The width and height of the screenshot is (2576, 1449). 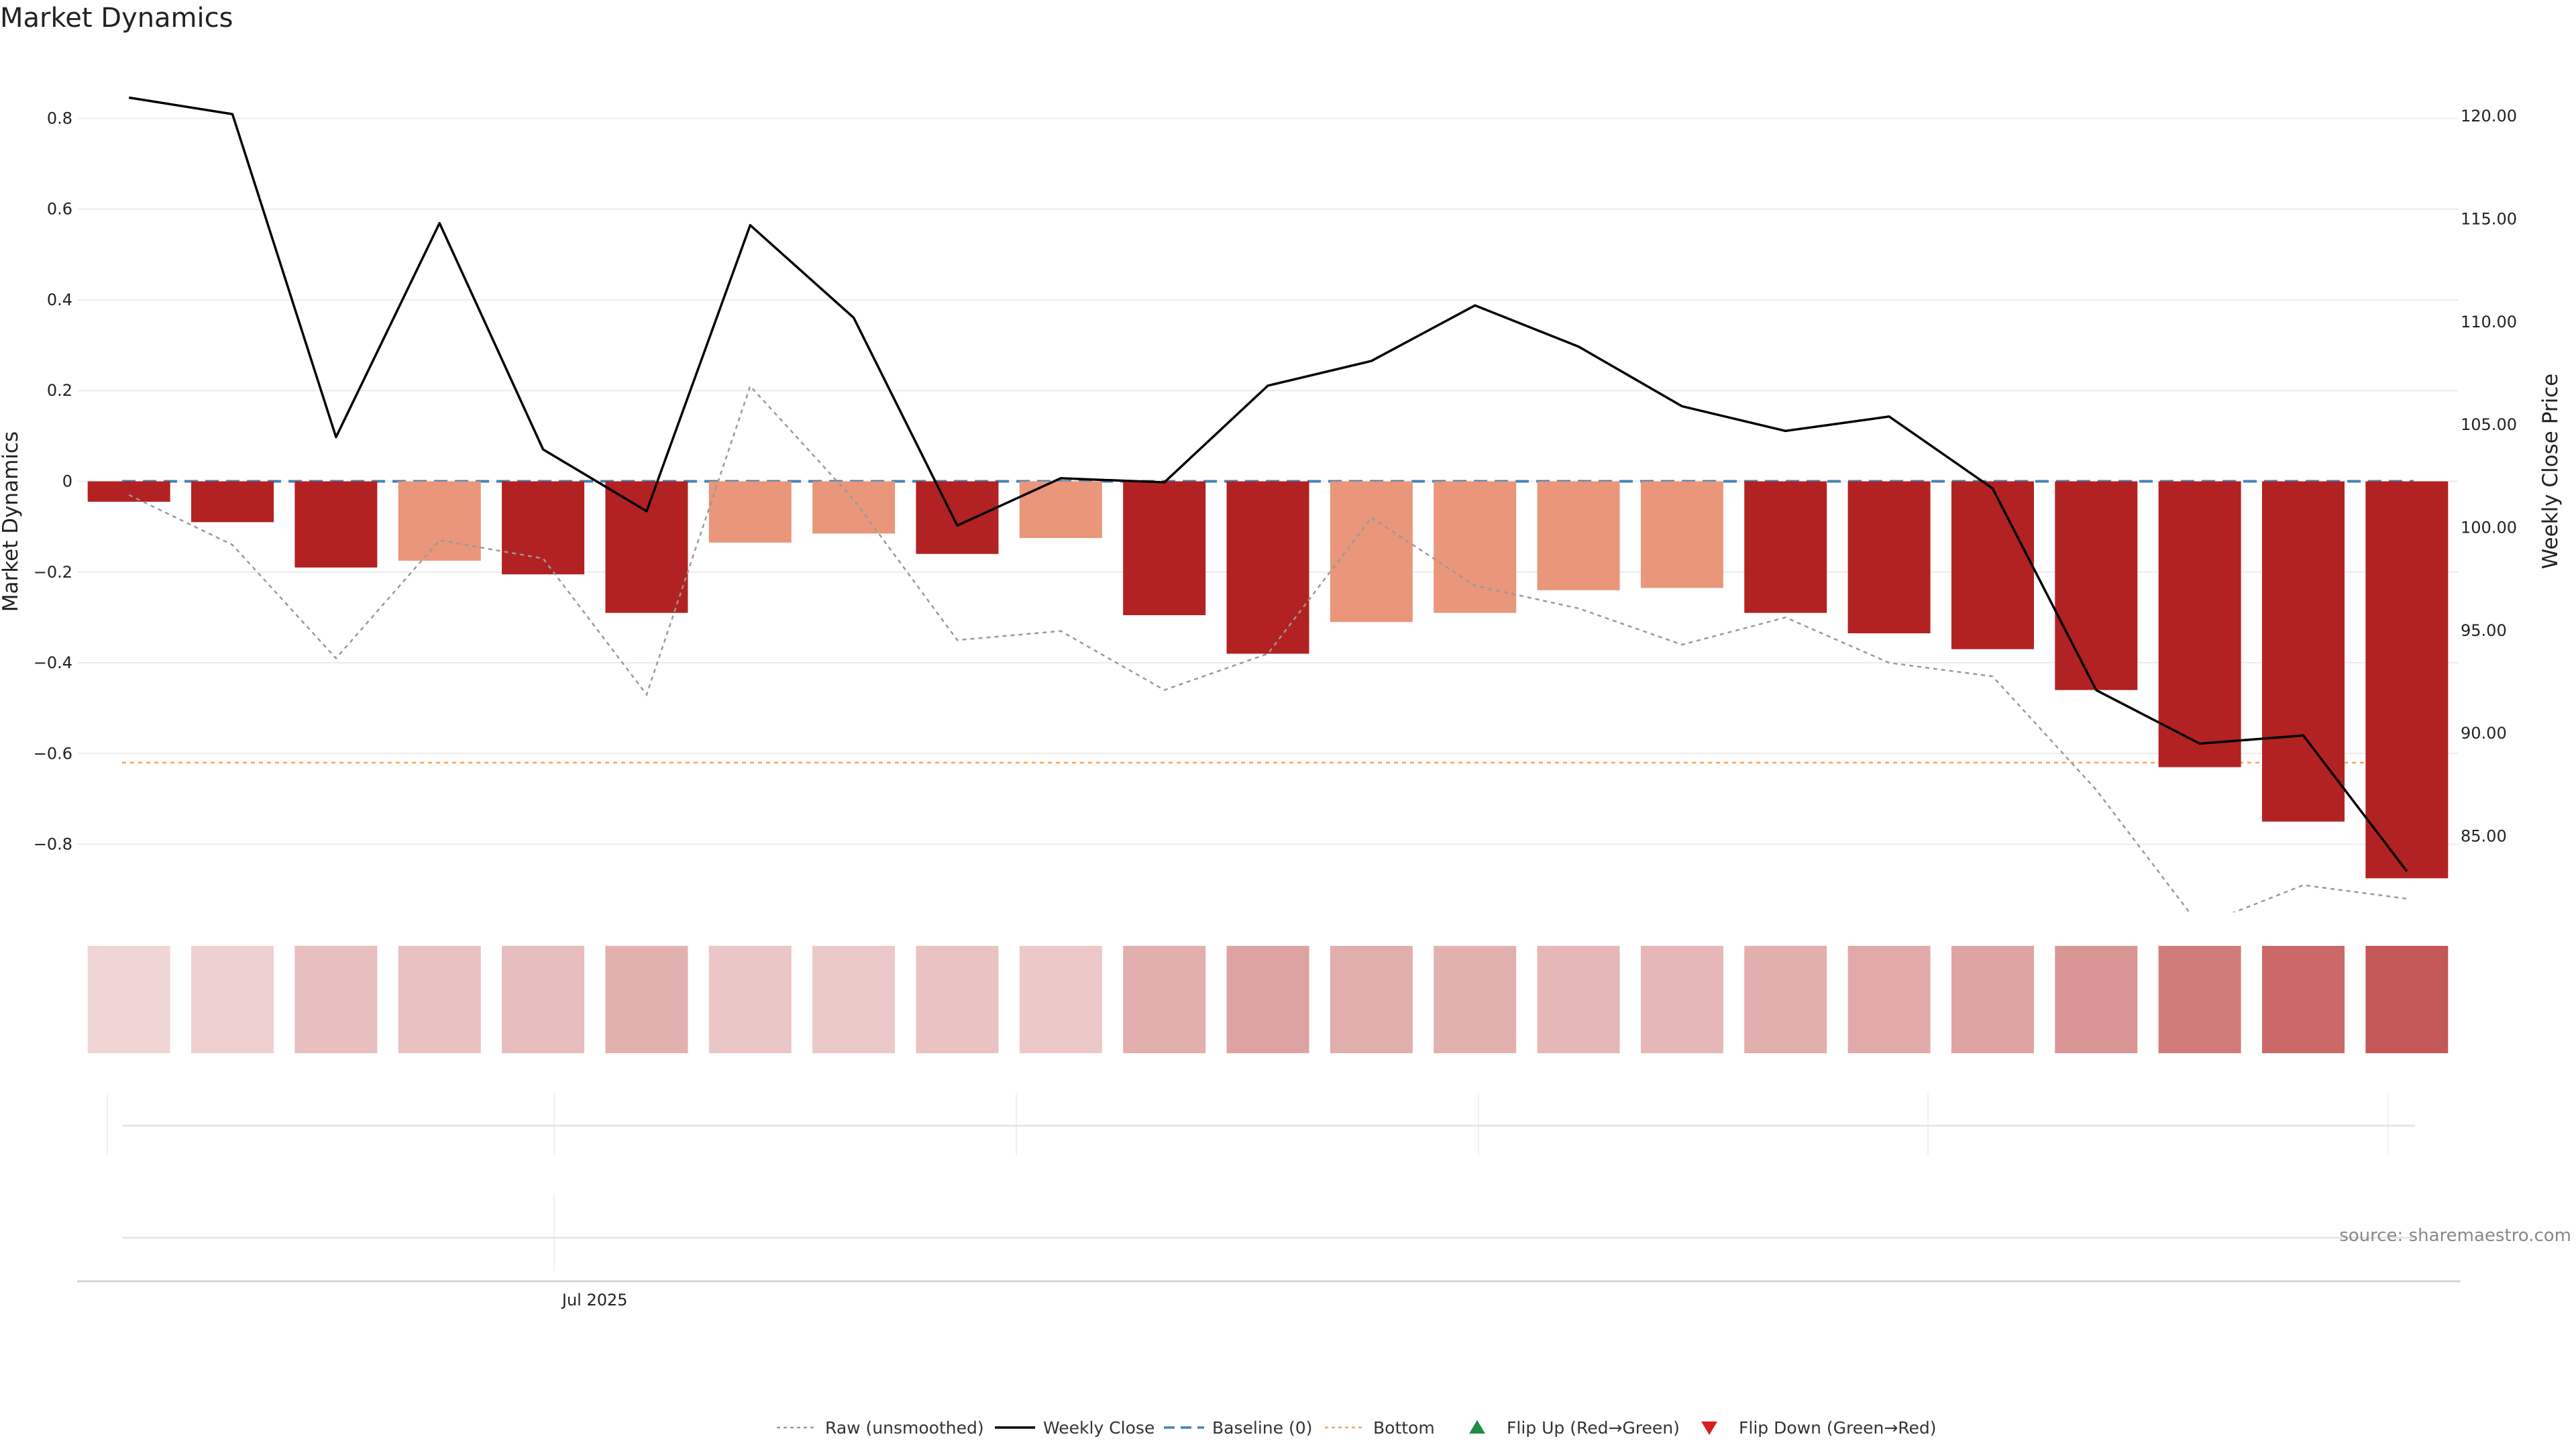 I want to click on flip-up-triangle-icon, so click(x=1477, y=1427).